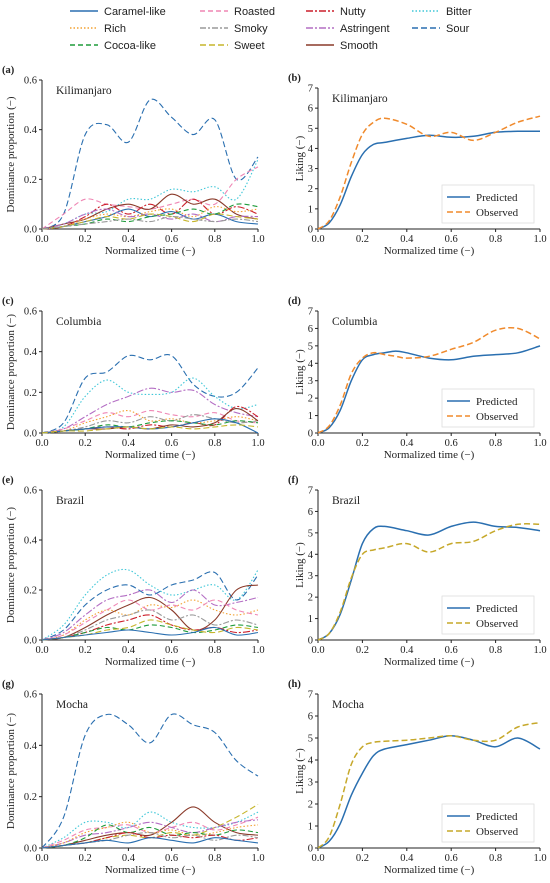  I want to click on legend-label: Rich, so click(115, 29).